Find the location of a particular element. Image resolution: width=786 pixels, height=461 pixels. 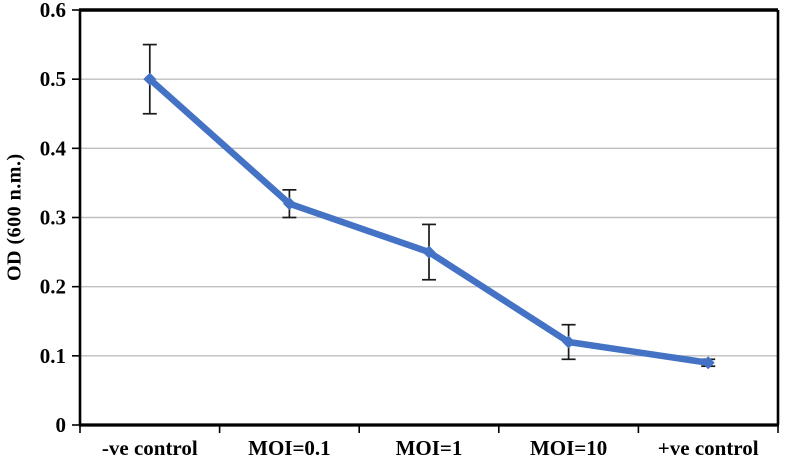

y-tick-label: 0.1 is located at coordinates (53, 356).